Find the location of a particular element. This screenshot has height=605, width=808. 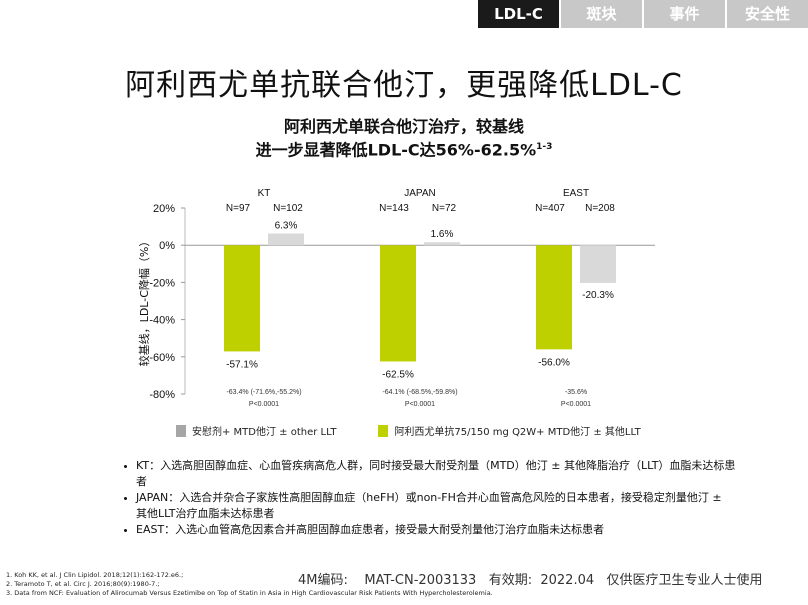

data-label-placebo: 1.6% is located at coordinates (442, 234).